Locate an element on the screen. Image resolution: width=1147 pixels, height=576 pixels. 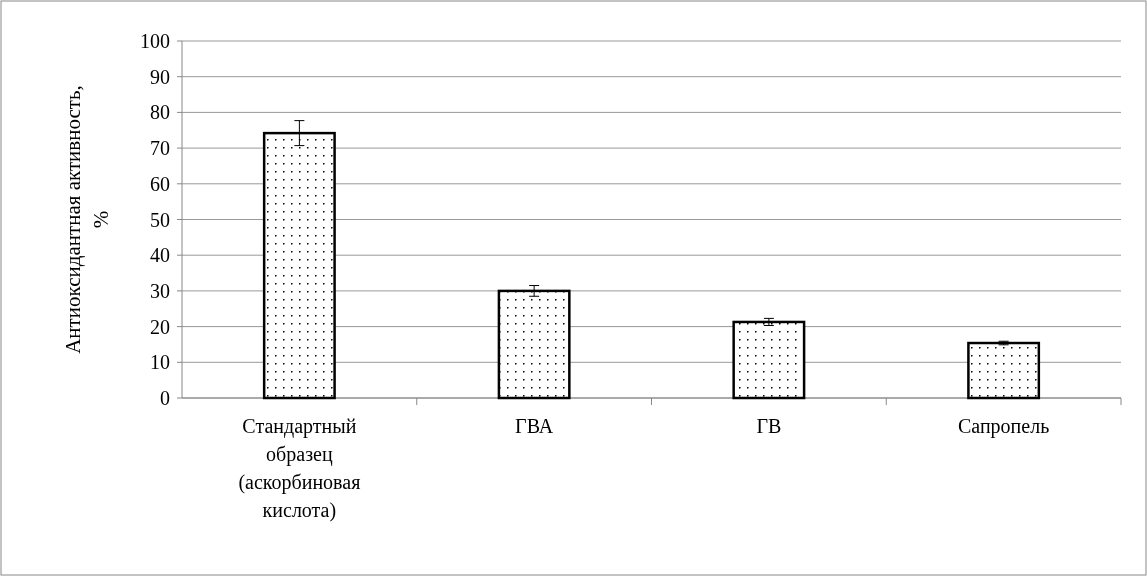
y-tick-label: 0 is located at coordinates (165, 398).